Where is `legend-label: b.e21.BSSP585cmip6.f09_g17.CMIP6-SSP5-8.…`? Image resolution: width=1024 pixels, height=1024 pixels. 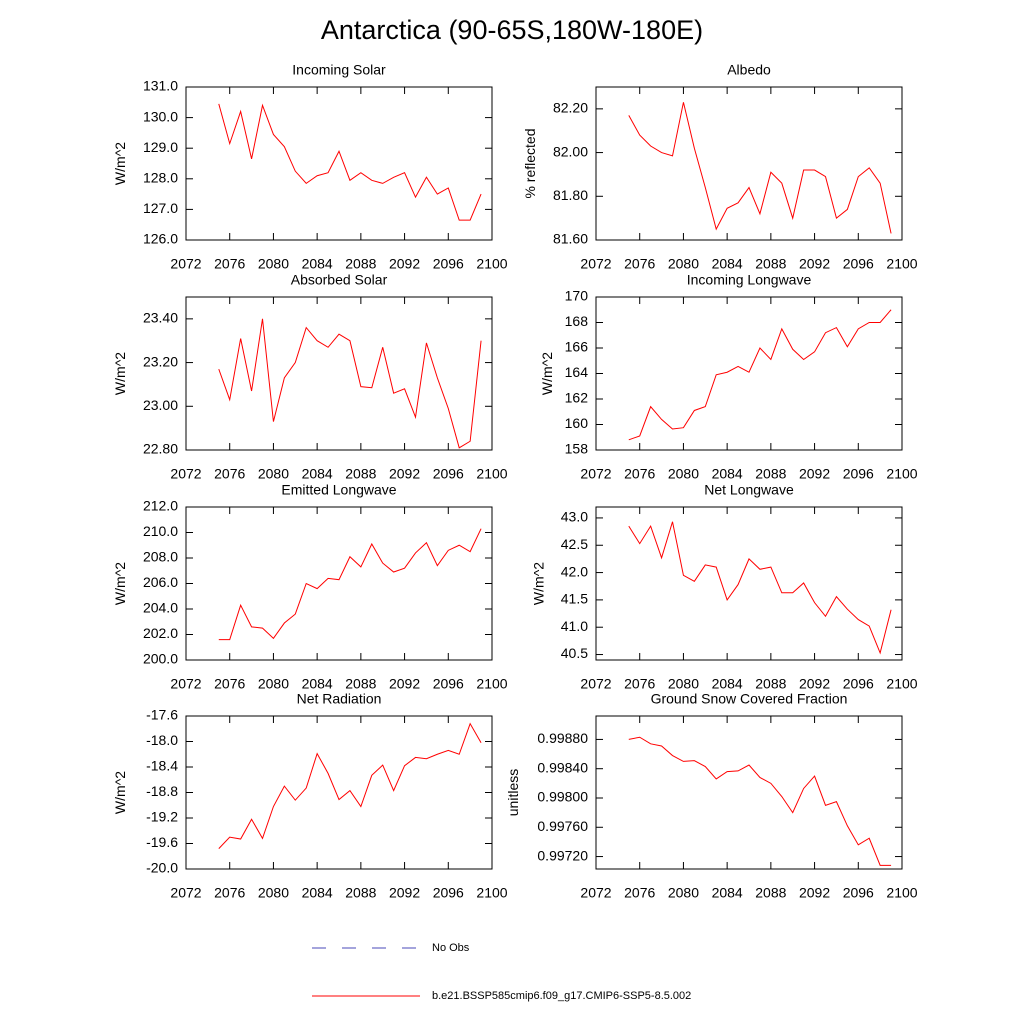
legend-label: b.e21.BSSP585cmip6.f09_g17.CMIP6-SSP5-8.… is located at coordinates (561, 996).